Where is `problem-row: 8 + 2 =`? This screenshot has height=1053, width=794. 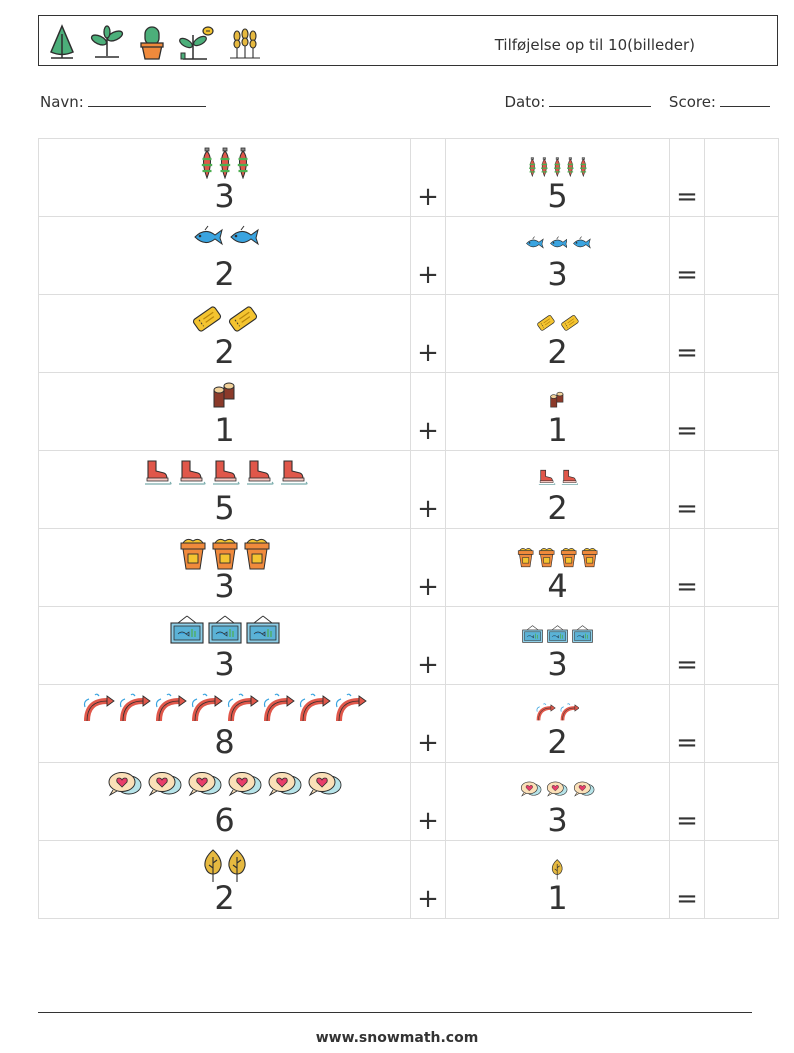
problem-row: 8 + 2 = is located at coordinates (408, 723).